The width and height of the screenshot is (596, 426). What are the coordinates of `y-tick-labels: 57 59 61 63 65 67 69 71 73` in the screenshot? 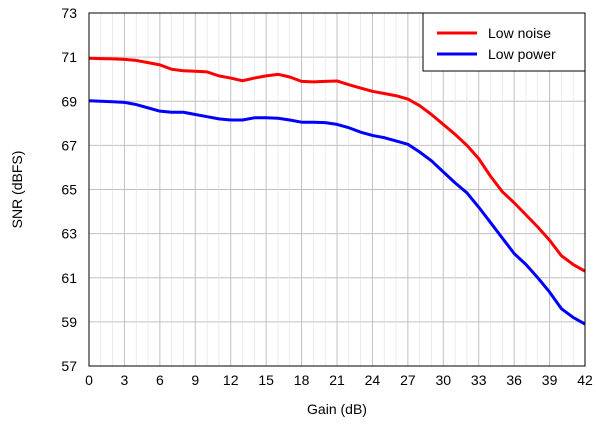 It's located at (69, 189).